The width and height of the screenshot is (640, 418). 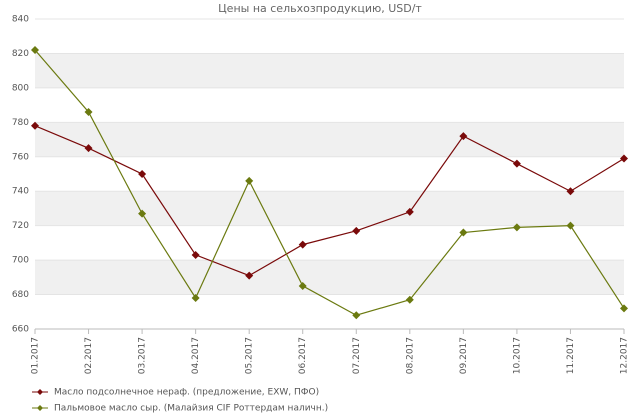 I want to click on x-tick-label: 12.2017, so click(x=625, y=355).